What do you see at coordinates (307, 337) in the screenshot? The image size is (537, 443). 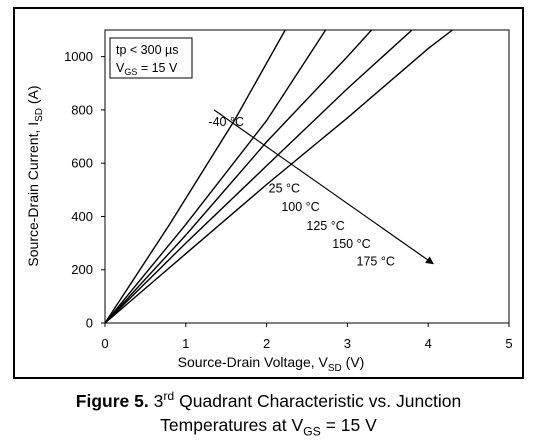 I see `x-axis-ticks: 0 1 2 3 4 5` at bounding box center [307, 337].